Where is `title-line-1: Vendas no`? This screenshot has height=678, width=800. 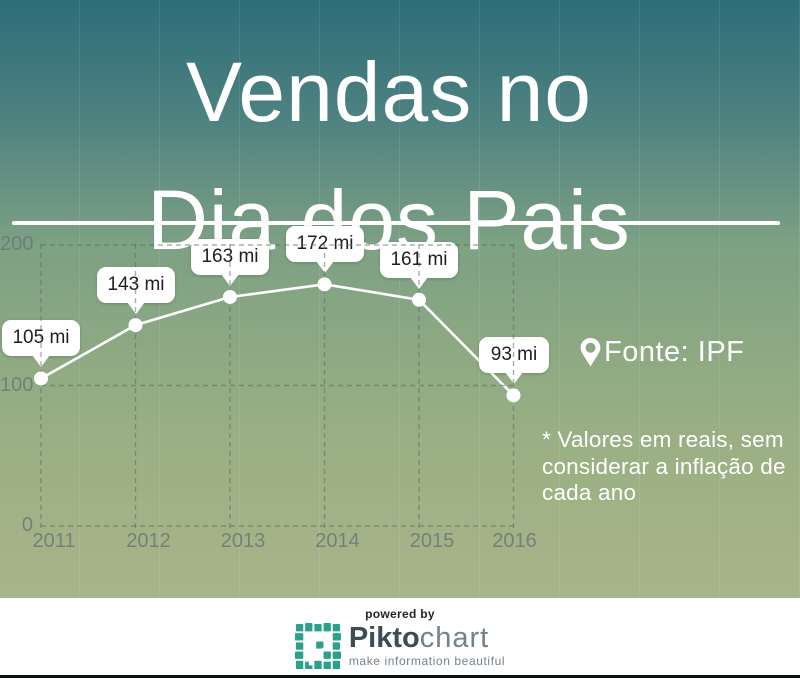 title-line-1: Vendas no is located at coordinates (389, 92).